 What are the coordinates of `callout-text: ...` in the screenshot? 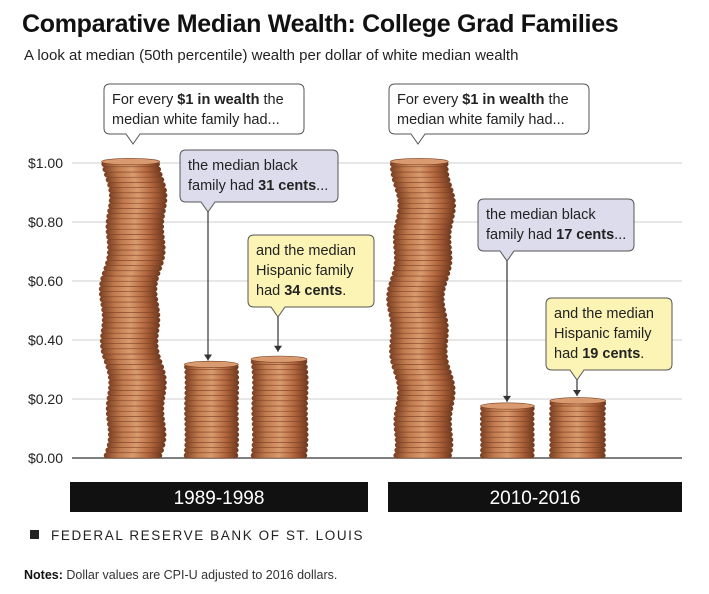 It's located at (322, 186).